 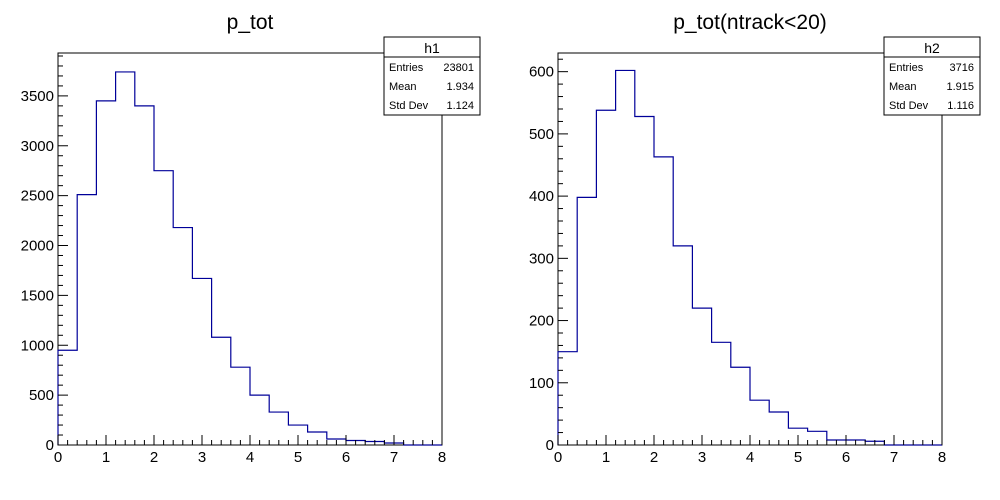 What do you see at coordinates (932, 48) in the screenshot?
I see `stats-name: h2` at bounding box center [932, 48].